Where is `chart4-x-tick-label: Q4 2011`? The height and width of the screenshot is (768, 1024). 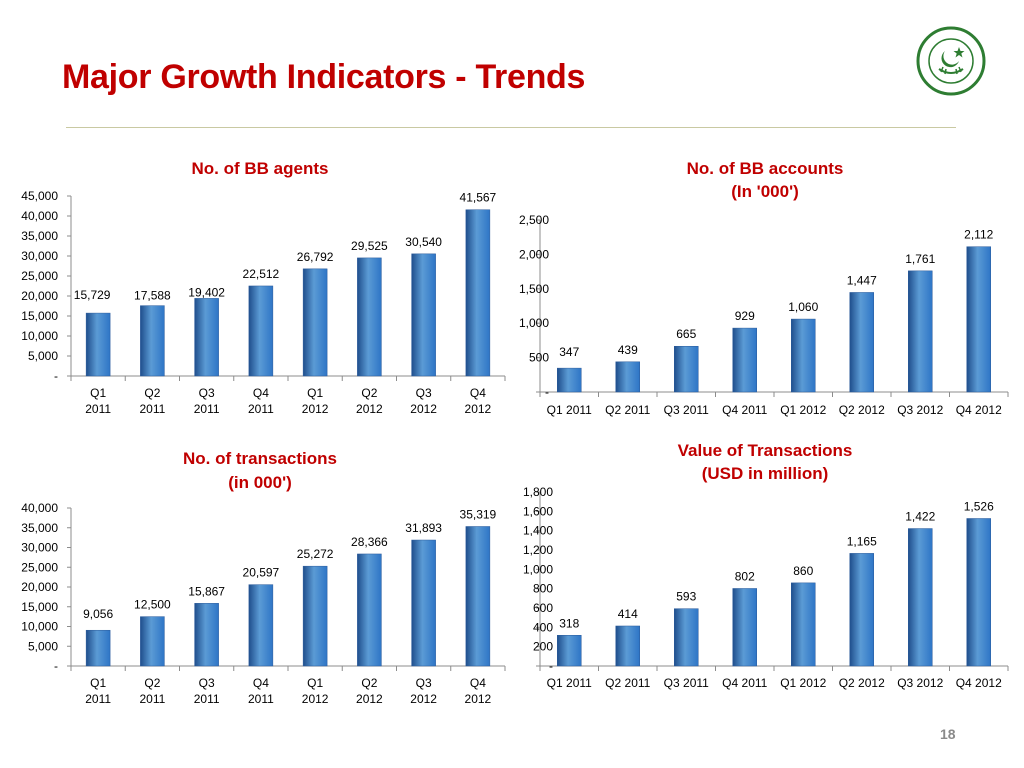
chart4-x-tick-label: Q4 2011 is located at coordinates (744, 683).